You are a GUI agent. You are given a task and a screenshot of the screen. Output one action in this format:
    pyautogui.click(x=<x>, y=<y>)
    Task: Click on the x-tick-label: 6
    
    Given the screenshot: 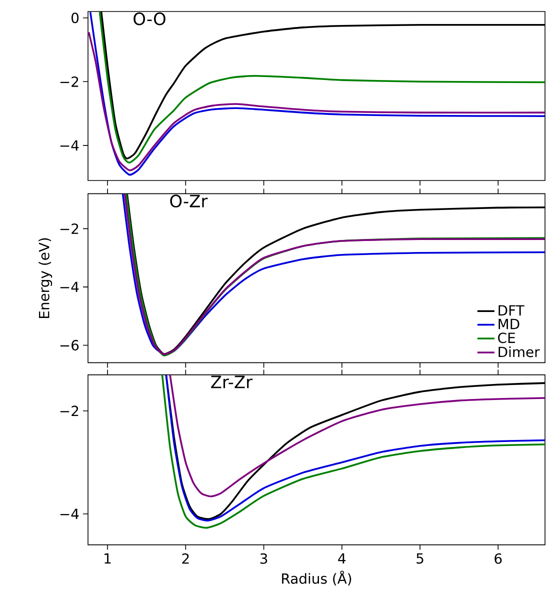 What is the action you would take?
    pyautogui.click(x=498, y=558)
    